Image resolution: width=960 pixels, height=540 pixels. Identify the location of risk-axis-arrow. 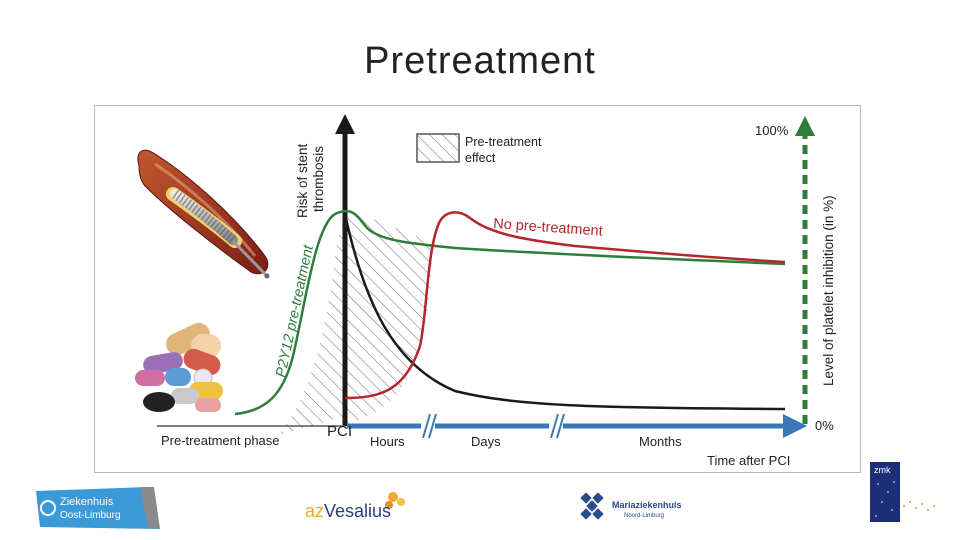
(345, 124).